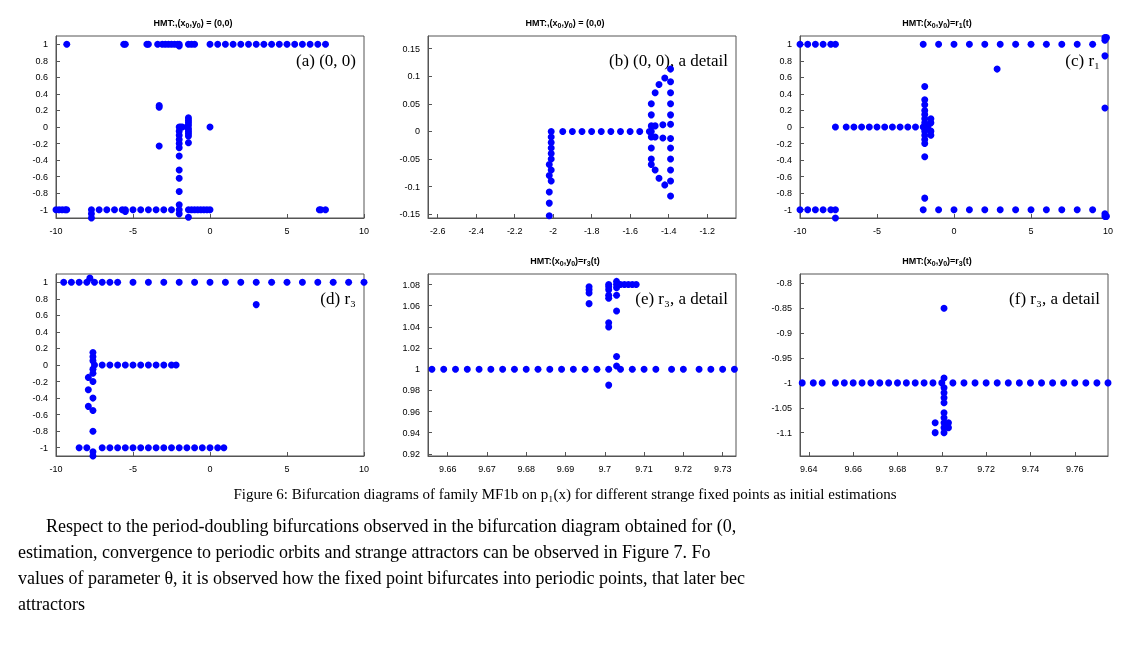 The height and width of the screenshot is (646, 1130). Describe the element at coordinates (210, 468) in the screenshot. I see `x-tick-label: 0` at that location.